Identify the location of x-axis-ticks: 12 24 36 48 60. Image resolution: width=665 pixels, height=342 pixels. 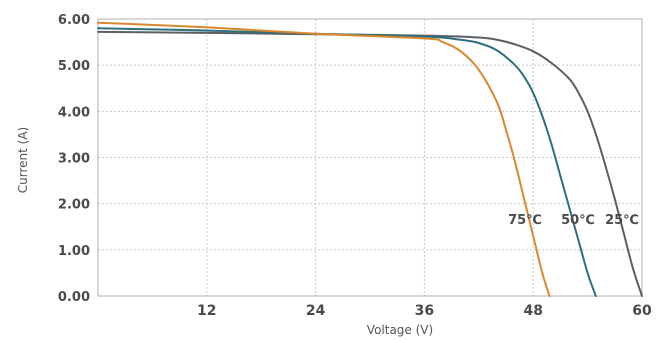
(424, 311).